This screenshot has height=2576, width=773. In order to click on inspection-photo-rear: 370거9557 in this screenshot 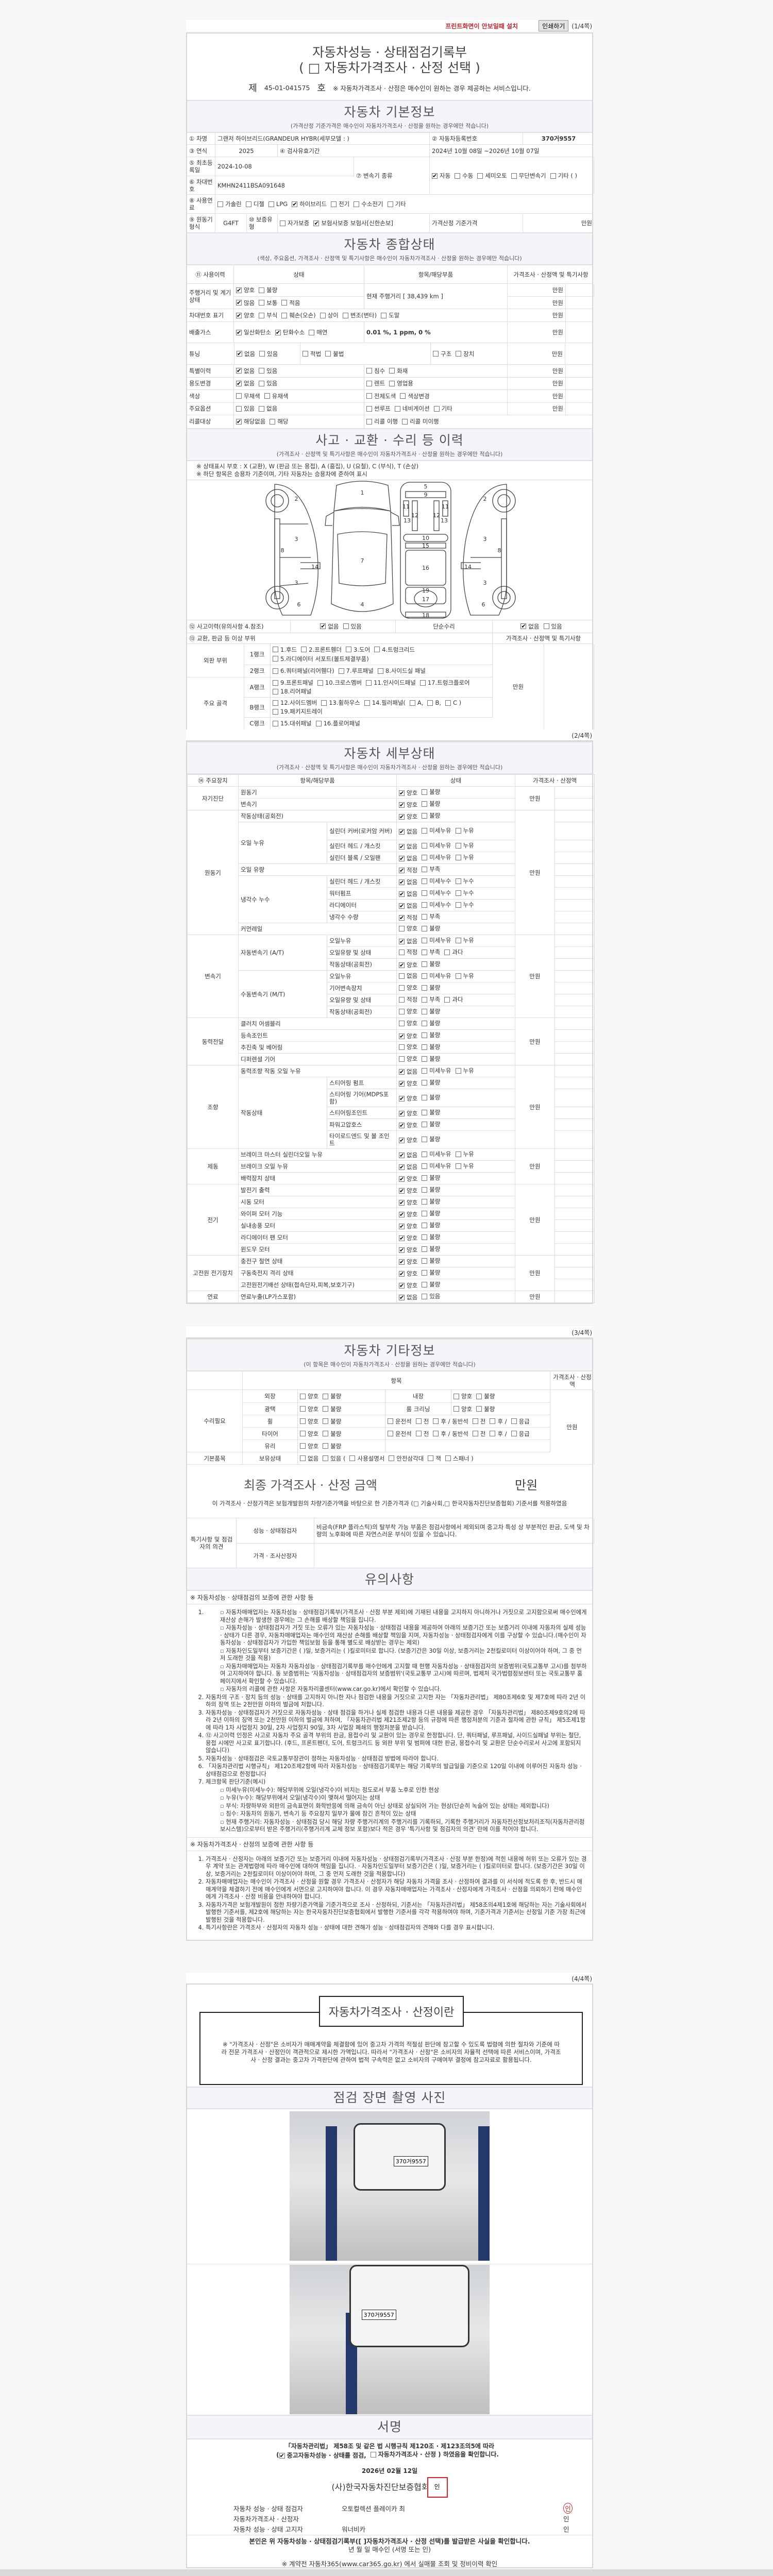, I will do `click(390, 2339)`.